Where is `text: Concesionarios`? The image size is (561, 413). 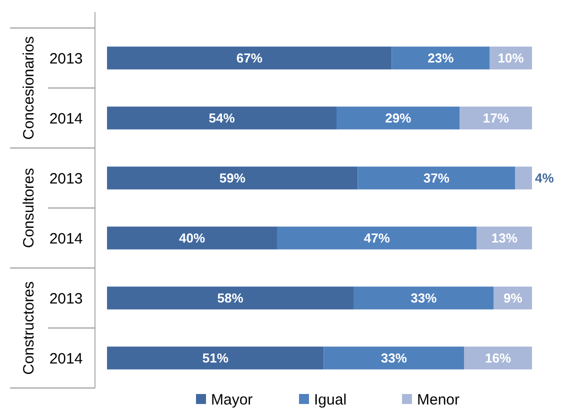 text: Concesionarios is located at coordinates (29, 88).